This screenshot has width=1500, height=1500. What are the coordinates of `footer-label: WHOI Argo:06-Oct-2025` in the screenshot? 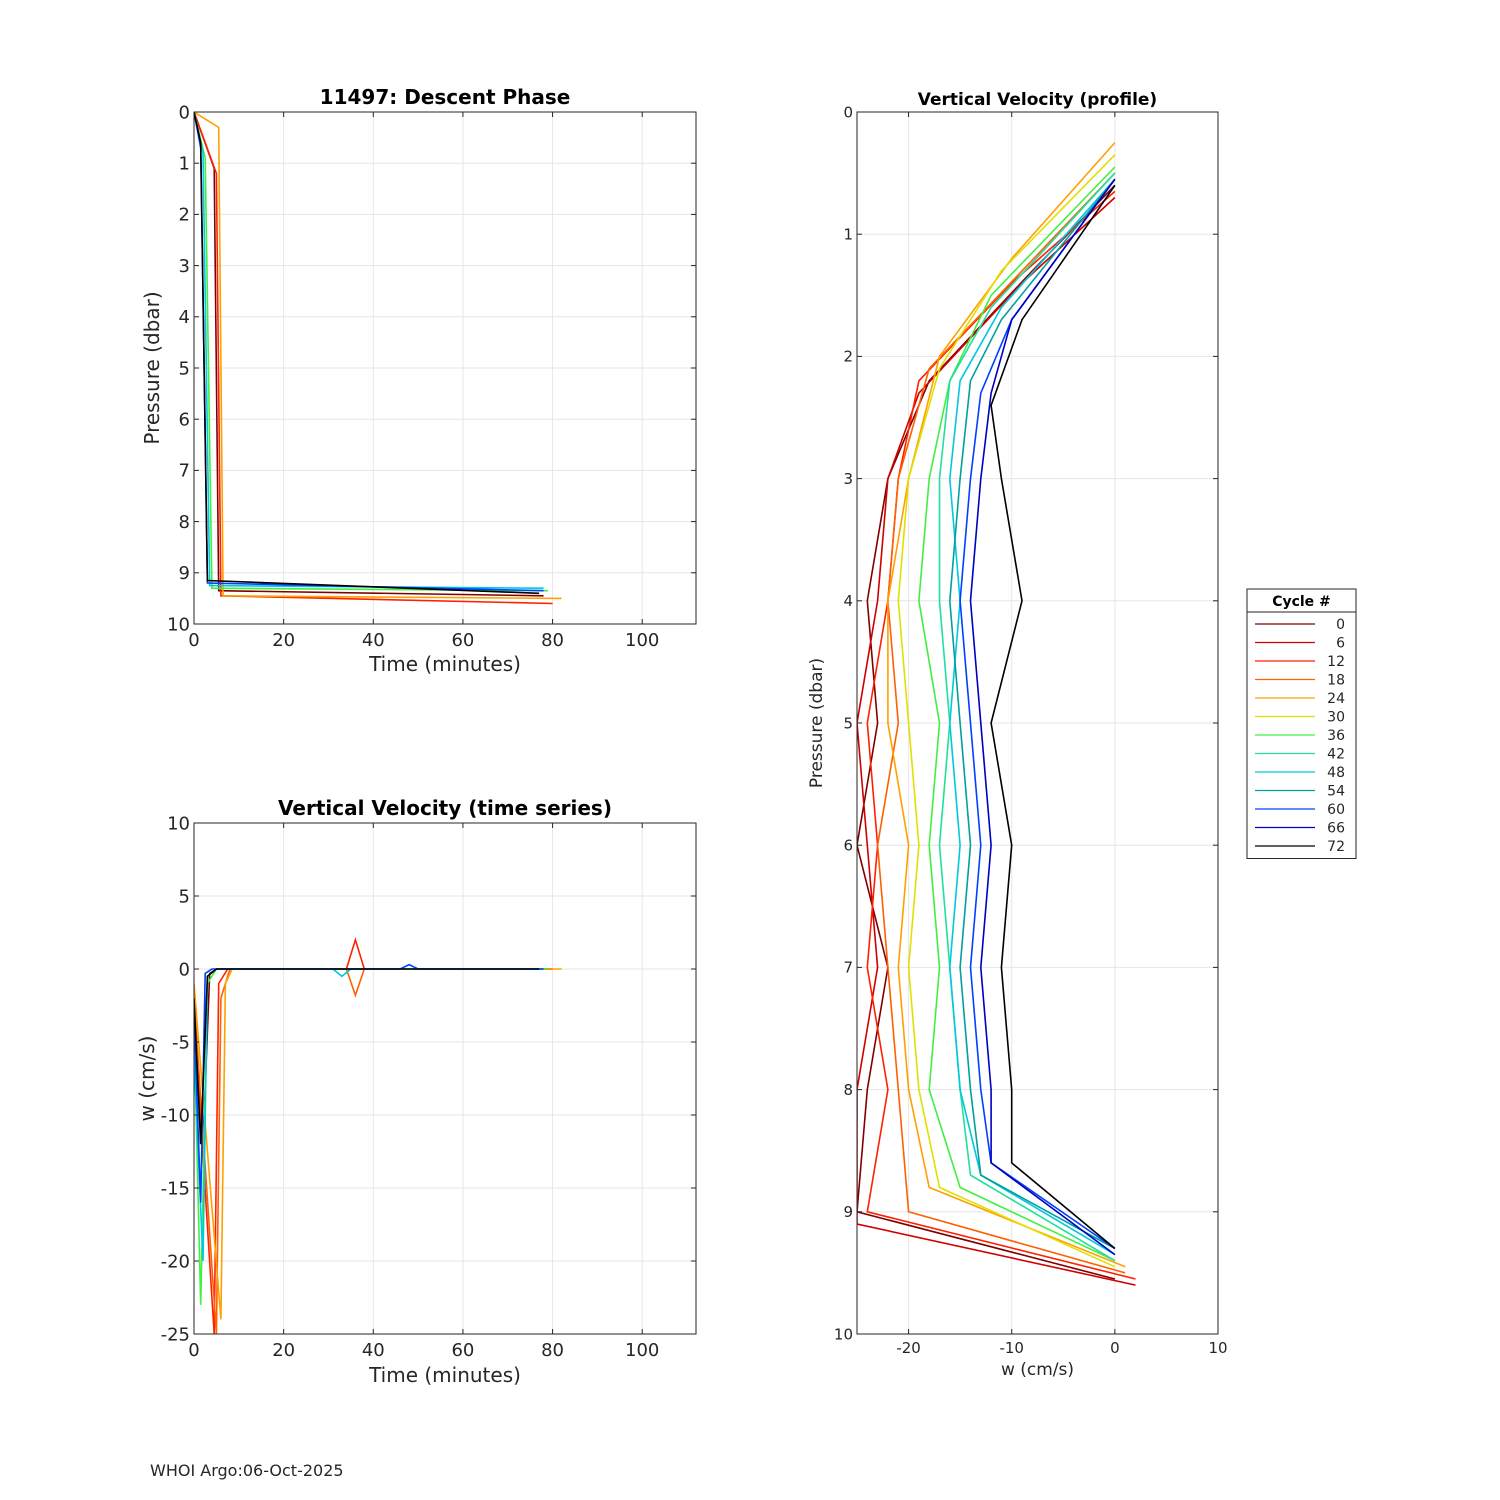 It's located at (247, 1470).